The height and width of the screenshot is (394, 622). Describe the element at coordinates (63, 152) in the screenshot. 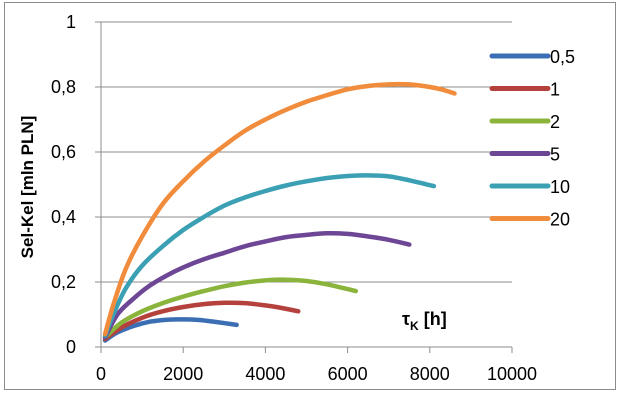

I see `y-tick-label: 0,6` at that location.